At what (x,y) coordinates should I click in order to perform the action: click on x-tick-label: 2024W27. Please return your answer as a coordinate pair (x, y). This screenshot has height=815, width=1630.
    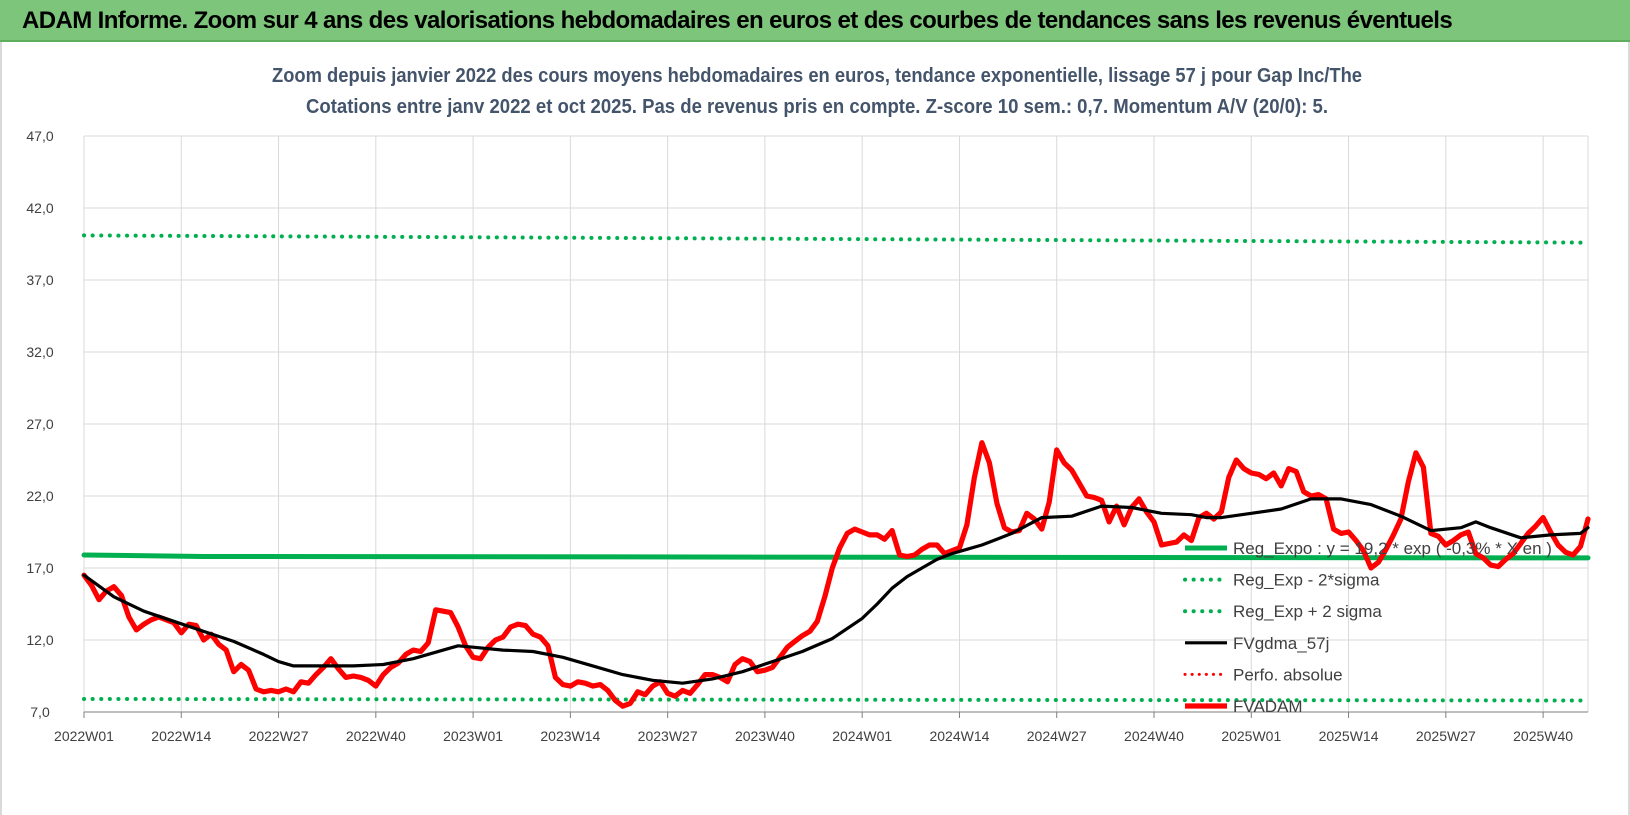
    Looking at the image, I should click on (1057, 736).